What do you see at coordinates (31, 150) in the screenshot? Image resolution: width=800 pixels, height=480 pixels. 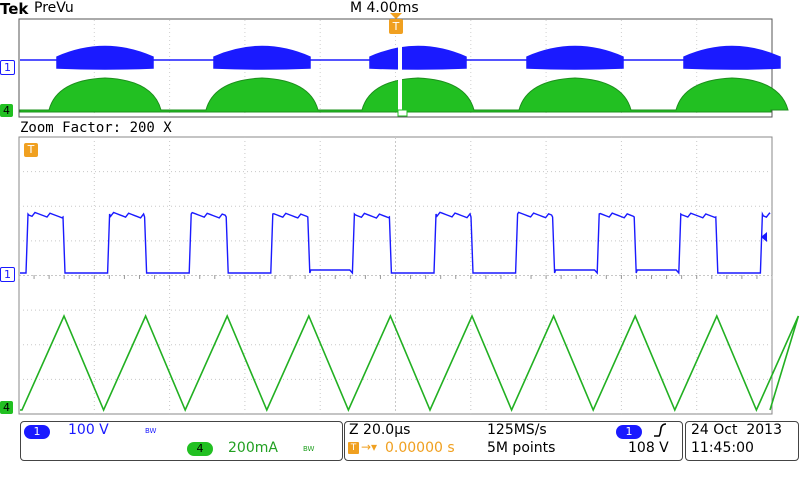 I see `zoom-trigger-marker: T` at bounding box center [31, 150].